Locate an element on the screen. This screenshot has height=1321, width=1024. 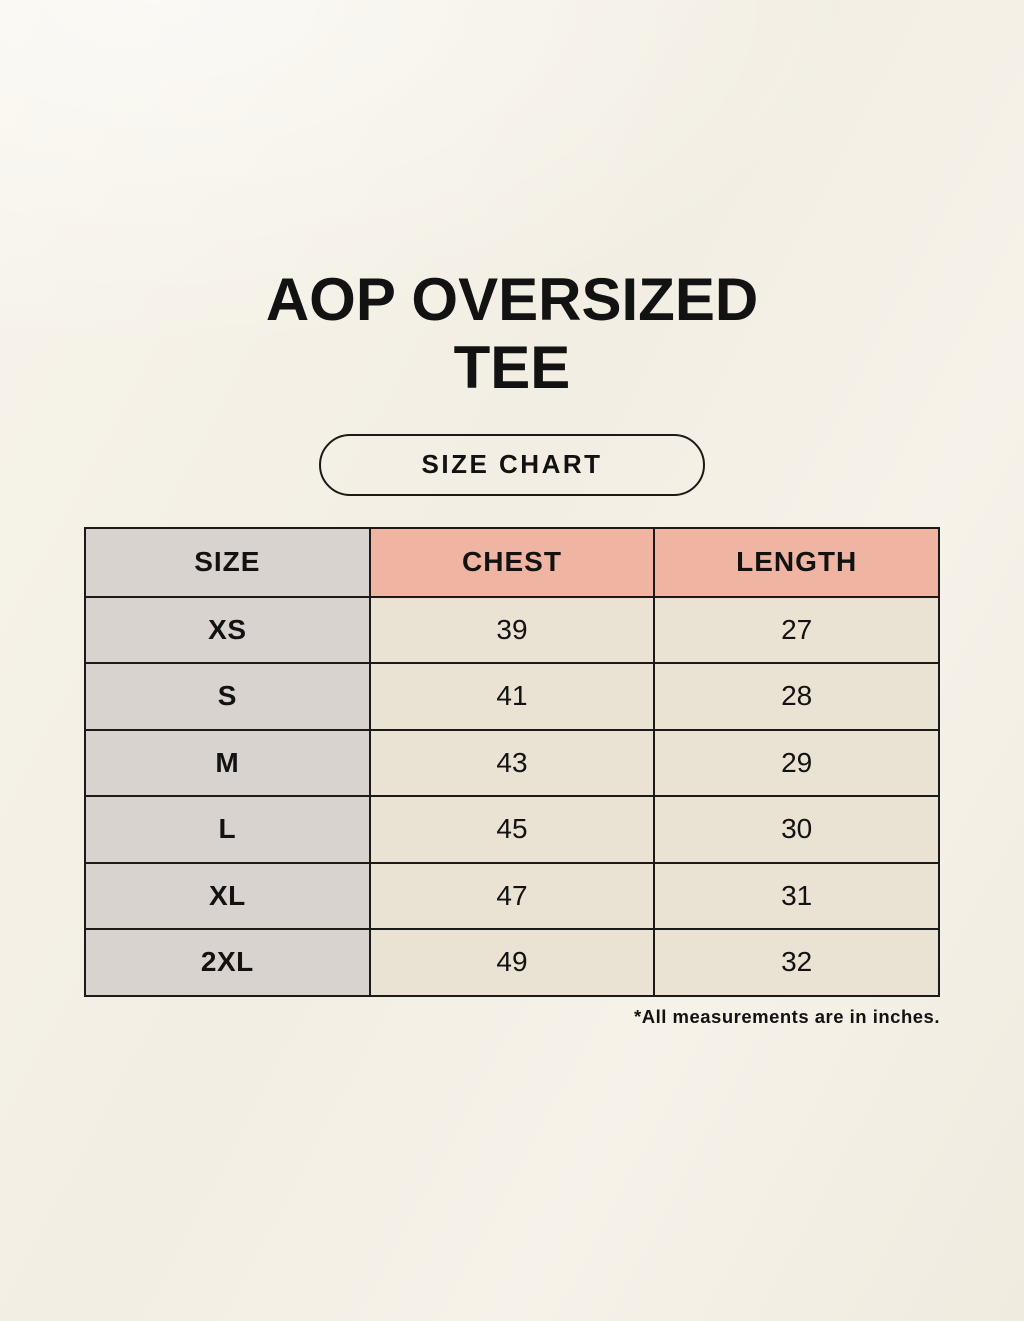
row-size-cell: S is located at coordinates (227, 696).